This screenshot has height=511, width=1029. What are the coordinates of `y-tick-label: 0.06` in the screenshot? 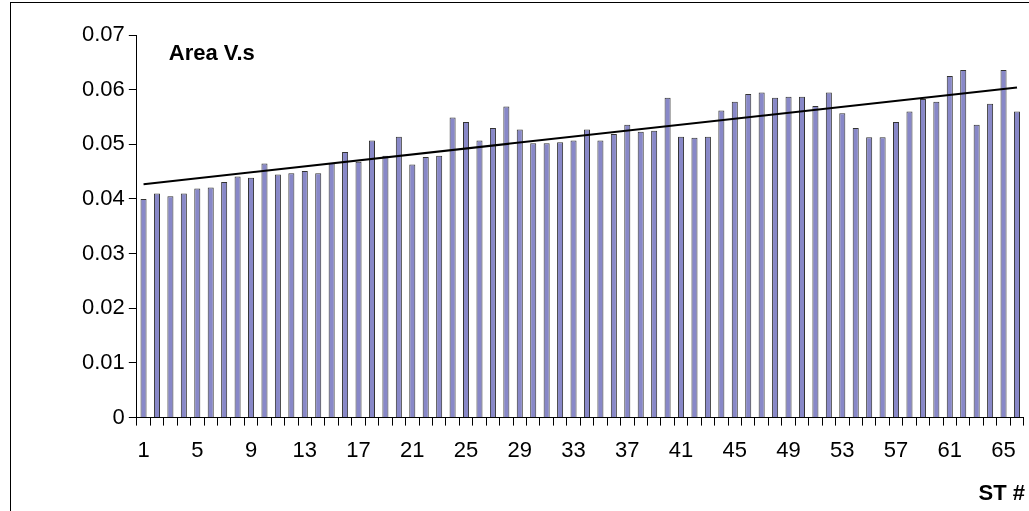 It's located at (103, 88).